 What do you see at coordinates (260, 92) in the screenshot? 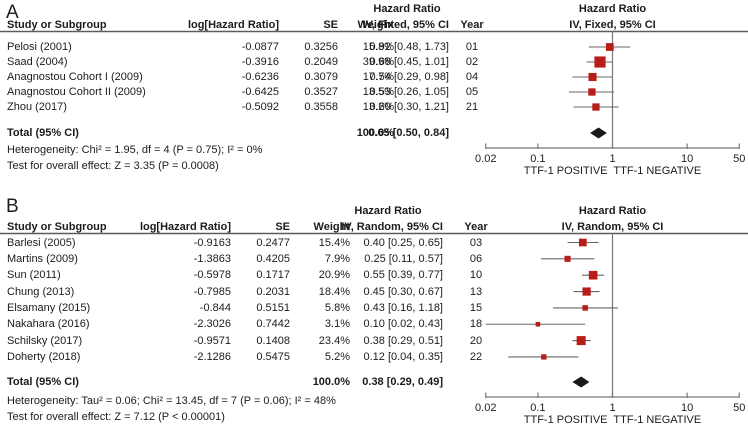
I see `loghr-value: -0.6425` at bounding box center [260, 92].